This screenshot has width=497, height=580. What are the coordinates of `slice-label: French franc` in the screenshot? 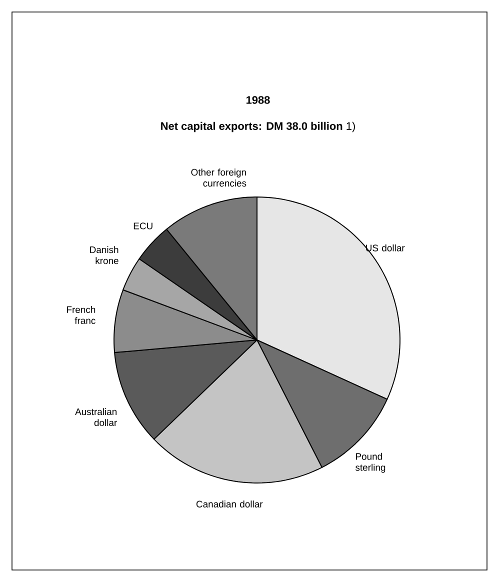 It's located at (81, 315).